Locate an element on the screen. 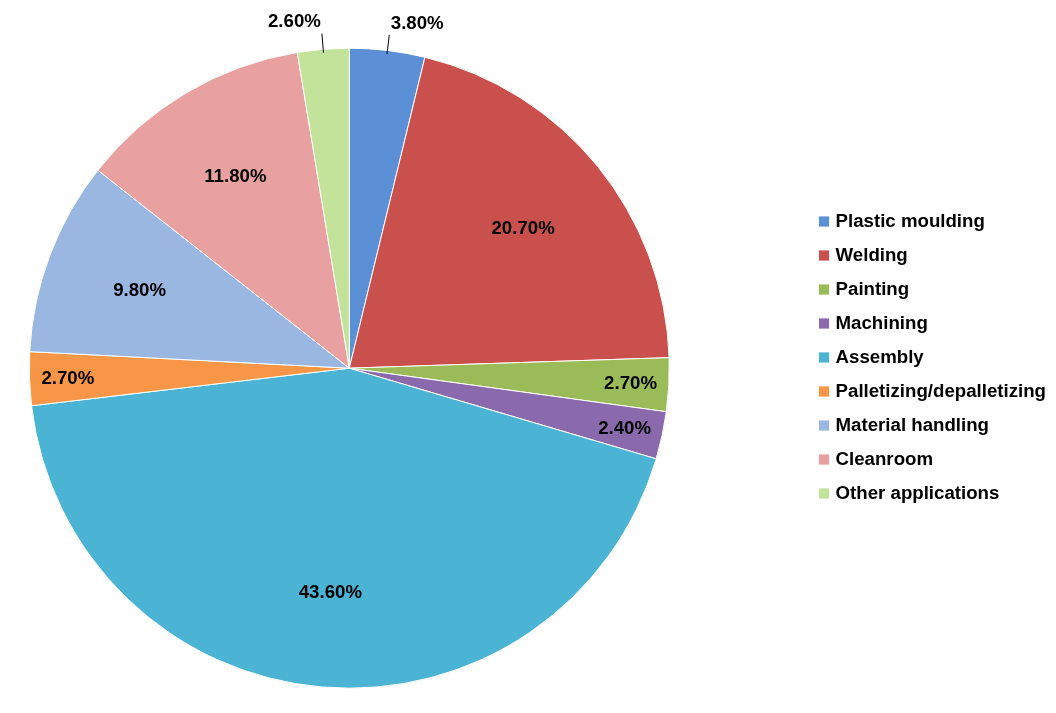 The height and width of the screenshot is (713, 1056). legend-label: Palletizing/depalletizing is located at coordinates (940, 390).